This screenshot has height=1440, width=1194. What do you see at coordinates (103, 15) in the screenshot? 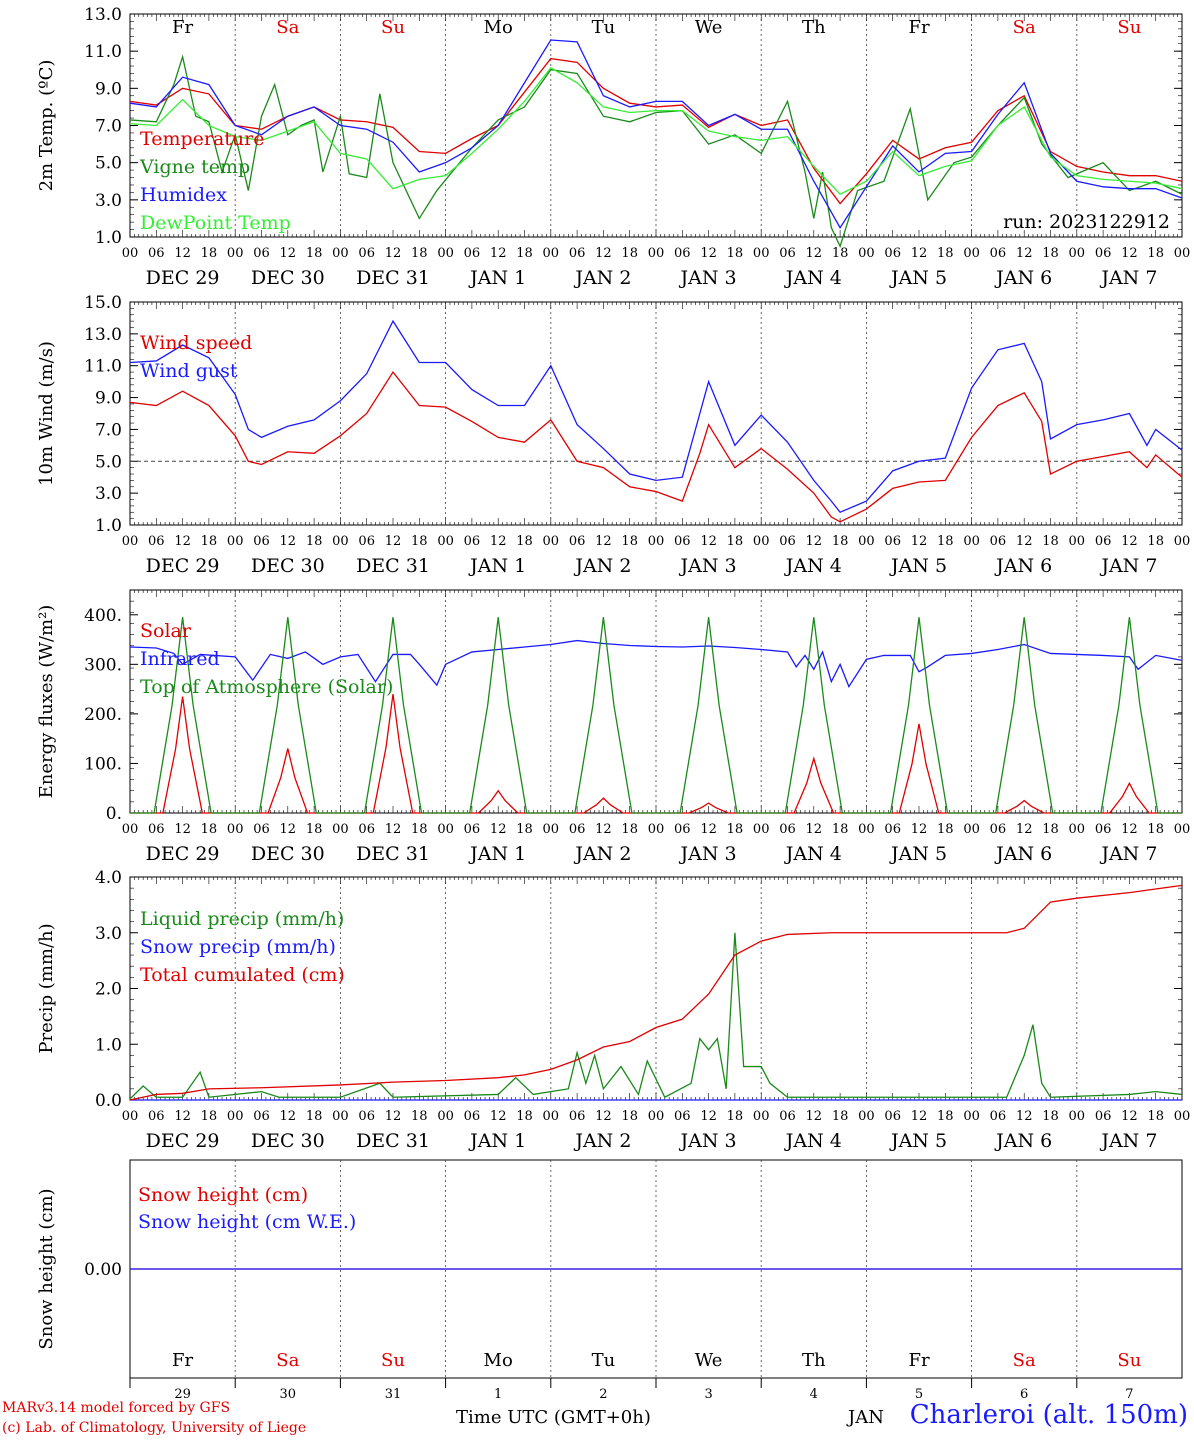
I see `y-tick-label: 13.0` at bounding box center [103, 15].